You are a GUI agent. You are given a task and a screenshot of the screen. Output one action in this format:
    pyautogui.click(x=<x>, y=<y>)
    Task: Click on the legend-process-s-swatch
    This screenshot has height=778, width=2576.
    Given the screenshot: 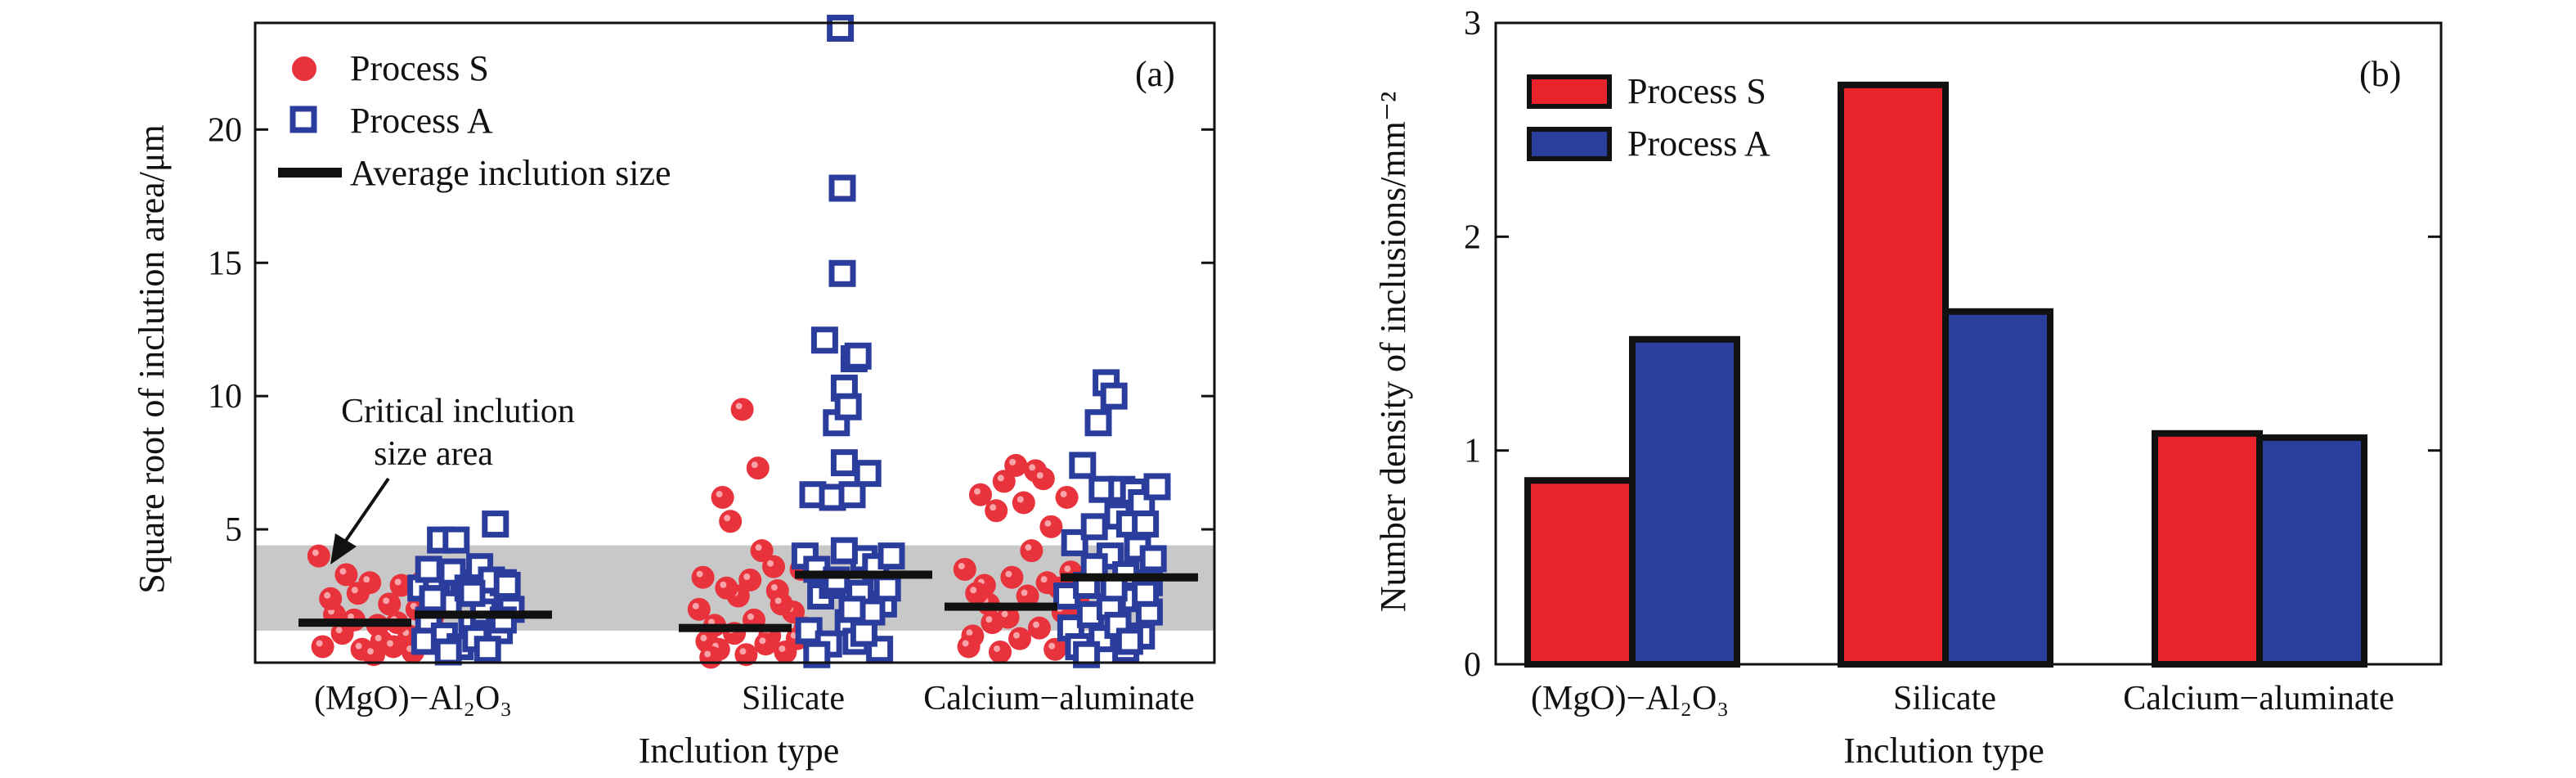 What is the action you would take?
    pyautogui.click(x=1569, y=91)
    